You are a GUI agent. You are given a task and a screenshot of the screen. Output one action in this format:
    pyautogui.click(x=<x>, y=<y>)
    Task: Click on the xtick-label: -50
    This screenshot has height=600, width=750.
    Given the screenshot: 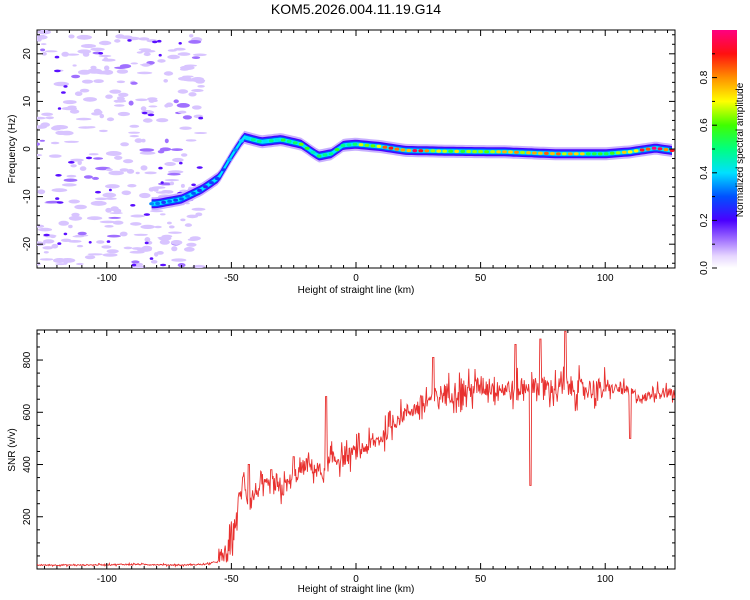 What is the action you would take?
    pyautogui.click(x=231, y=278)
    